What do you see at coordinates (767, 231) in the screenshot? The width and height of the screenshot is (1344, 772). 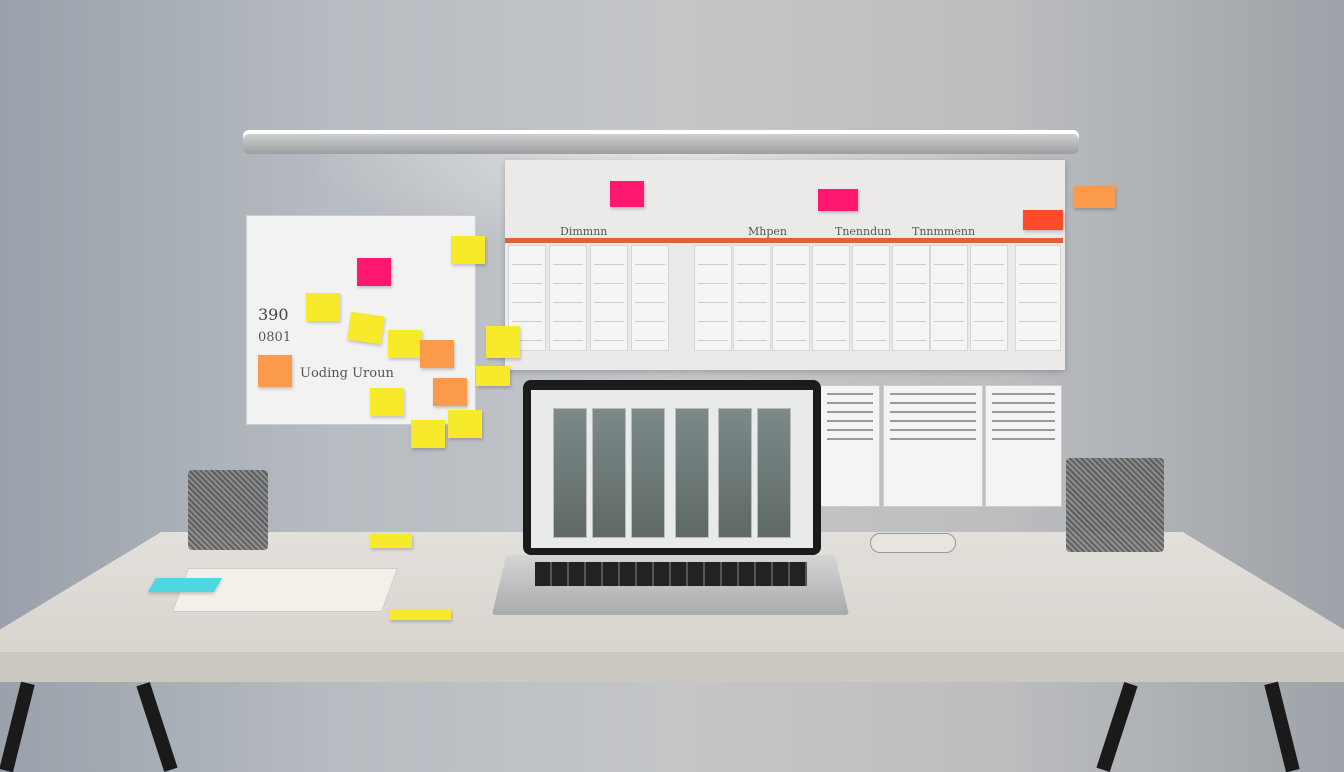 I see `planner-header: Mhpen` at bounding box center [767, 231].